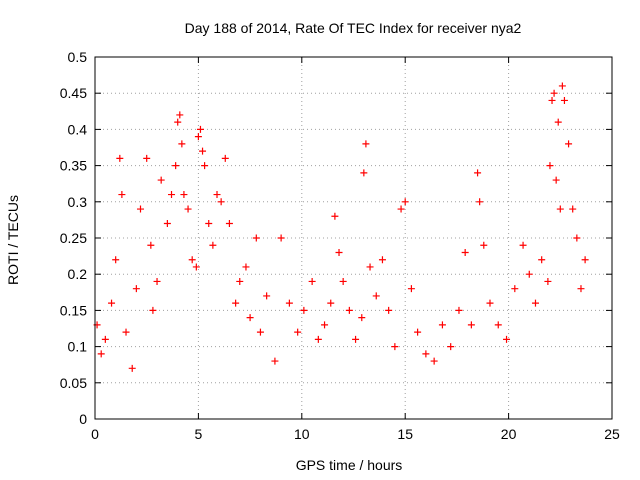 The image size is (640, 480). What do you see at coordinates (73, 310) in the screenshot?
I see `y-tick-label: 0.15` at bounding box center [73, 310].